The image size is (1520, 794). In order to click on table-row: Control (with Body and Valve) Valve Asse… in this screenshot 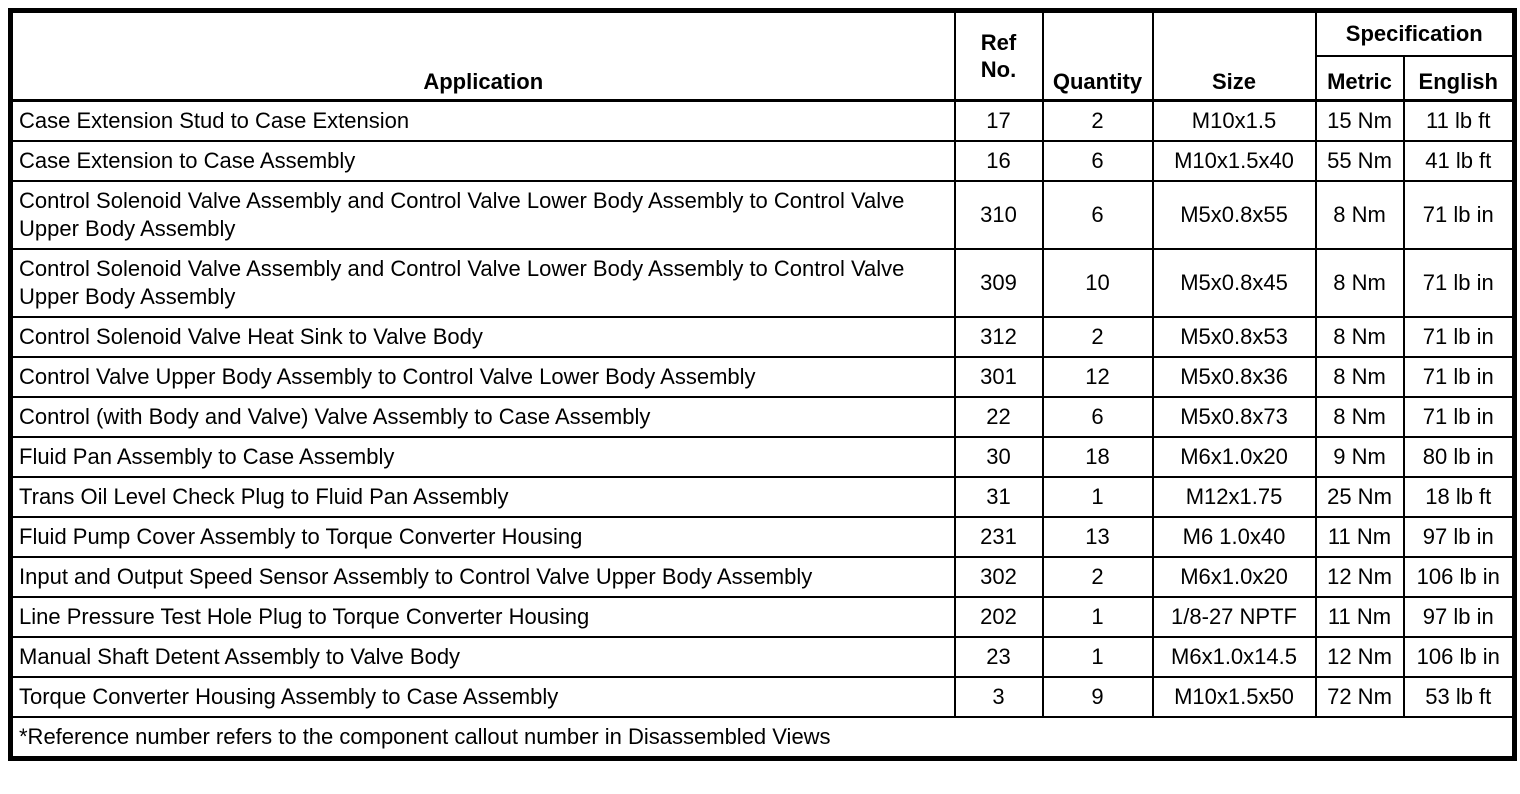, I will do `click(762, 417)`.